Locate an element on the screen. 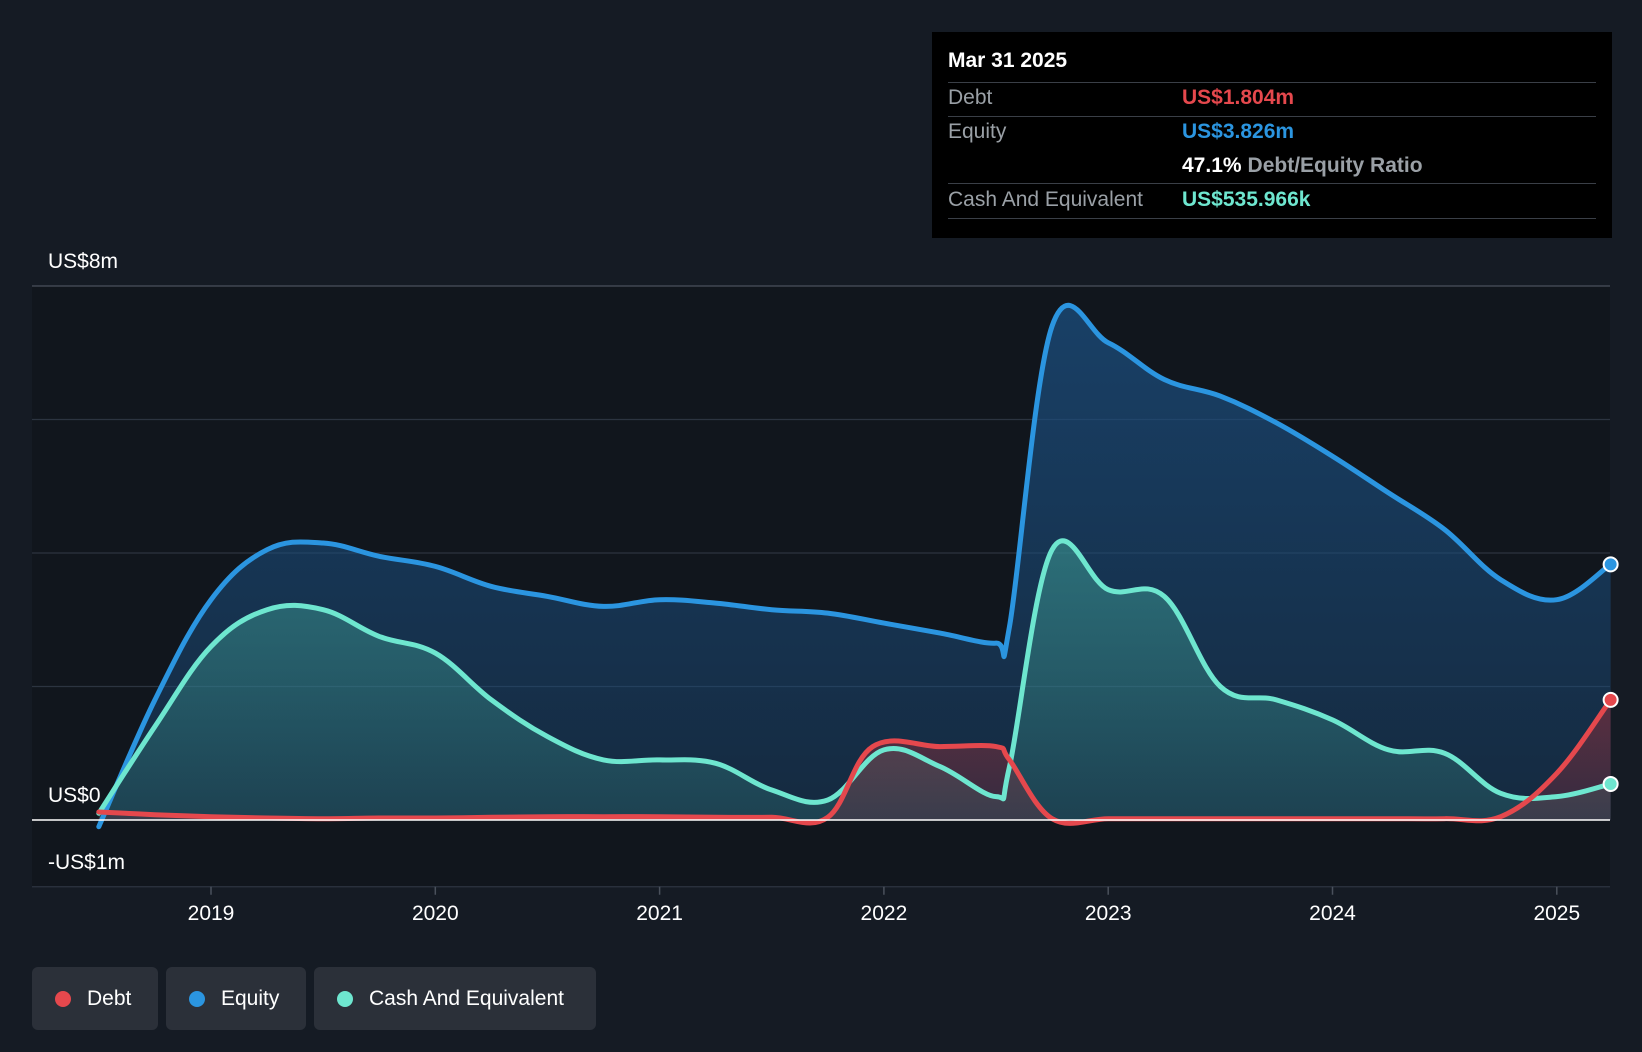  legend-label-debt: Debt is located at coordinates (109, 998).